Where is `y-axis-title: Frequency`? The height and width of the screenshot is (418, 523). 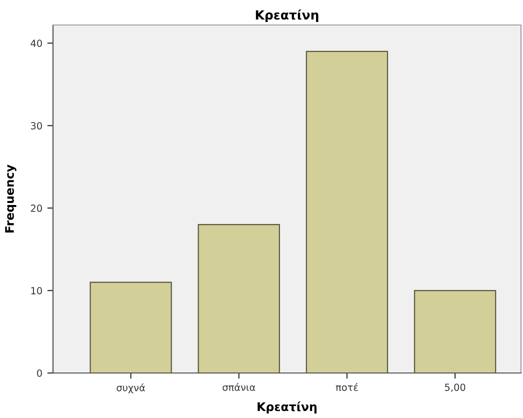
y-axis-title: Frequency is located at coordinates (10, 198).